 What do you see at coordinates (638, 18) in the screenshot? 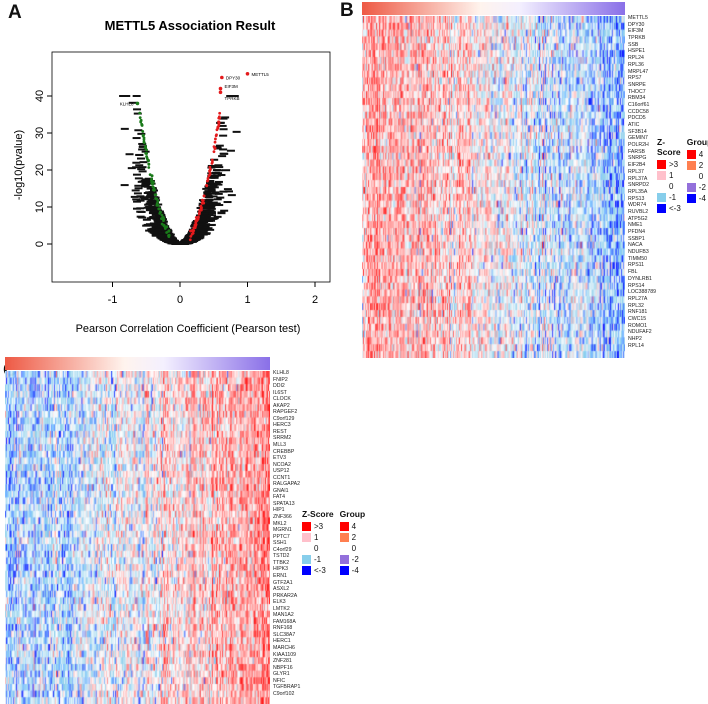
I see `gene-label: METTL5` at bounding box center [638, 18].